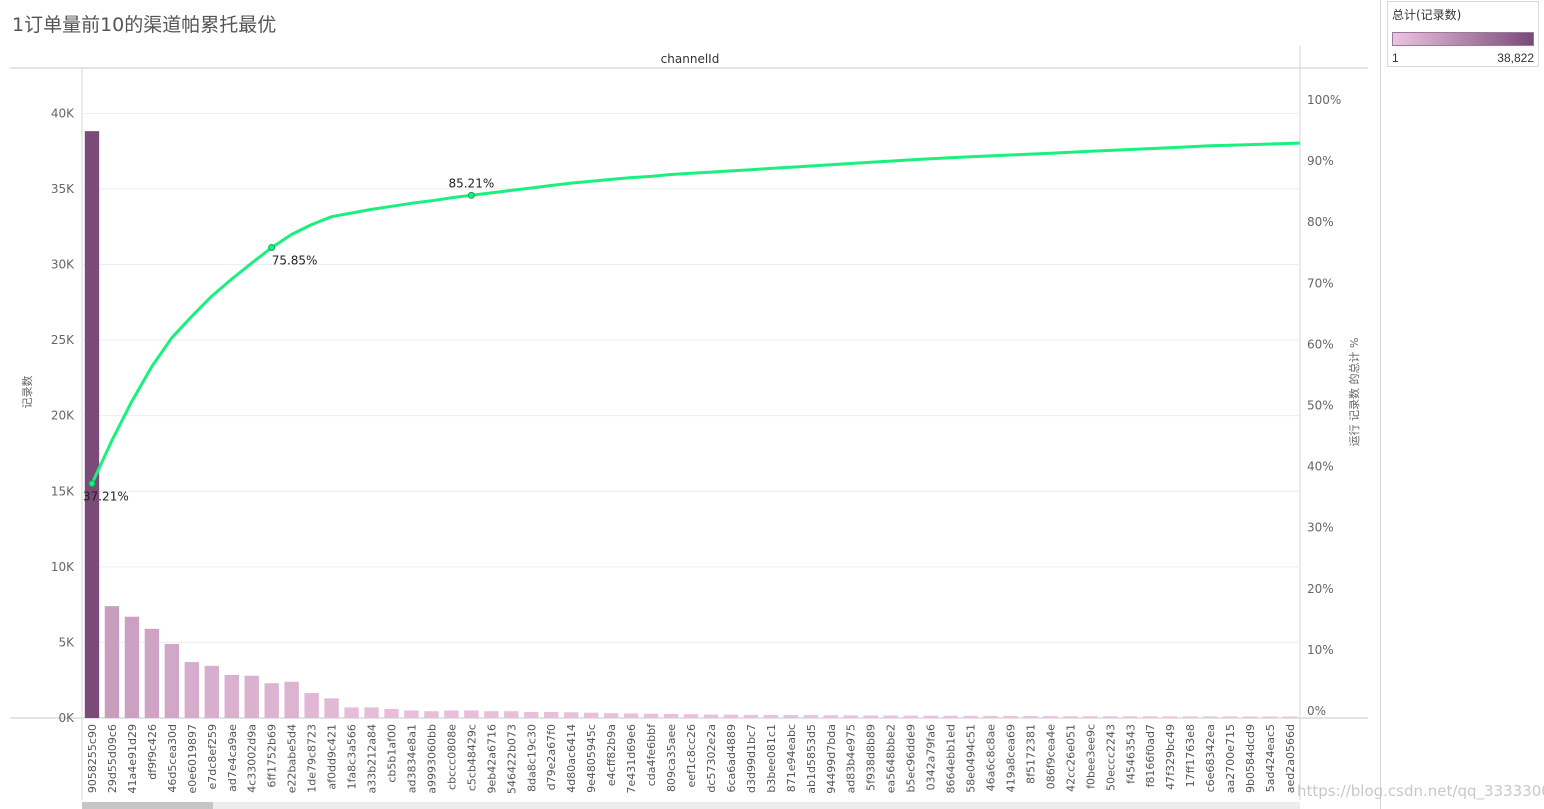 The height and width of the screenshot is (809, 1544). I want to click on scrollbar-track, so click(691, 805).